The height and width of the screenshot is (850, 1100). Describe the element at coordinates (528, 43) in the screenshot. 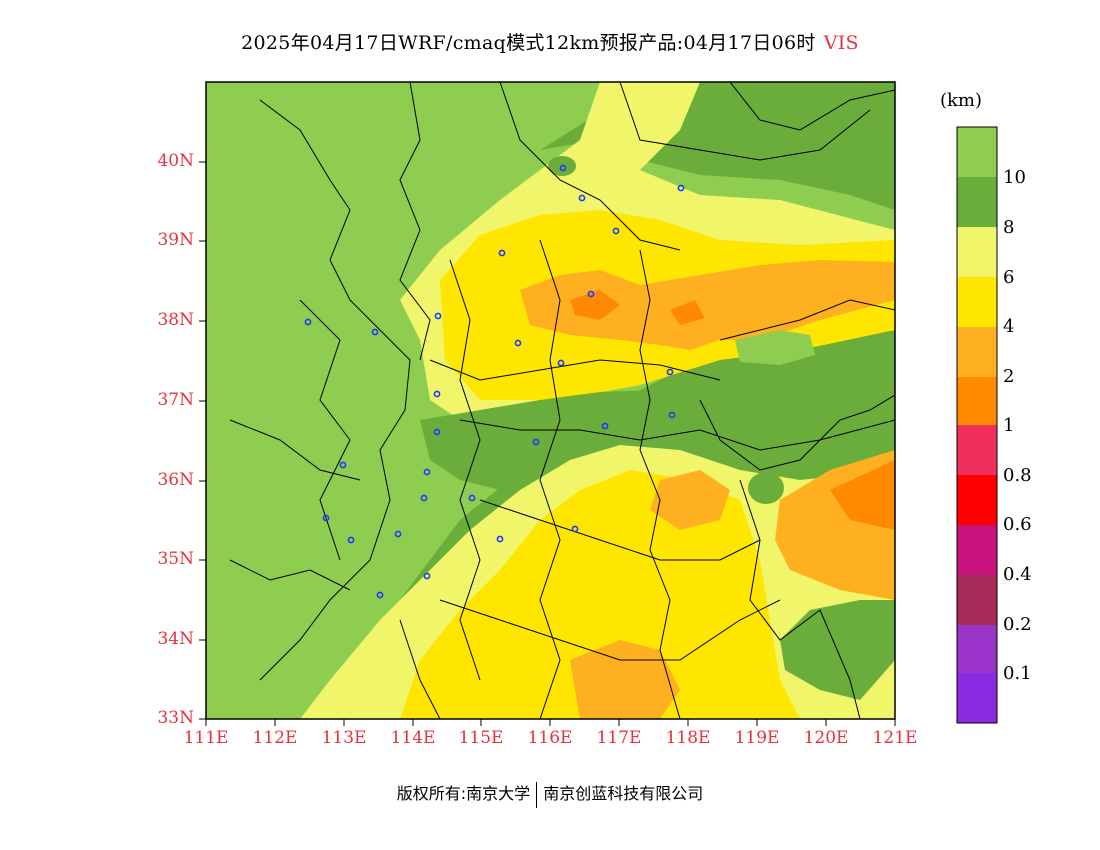

I see `title-main: 2025年04月17日WRF/cmaq模式12km预报产品:04月17日06时` at that location.